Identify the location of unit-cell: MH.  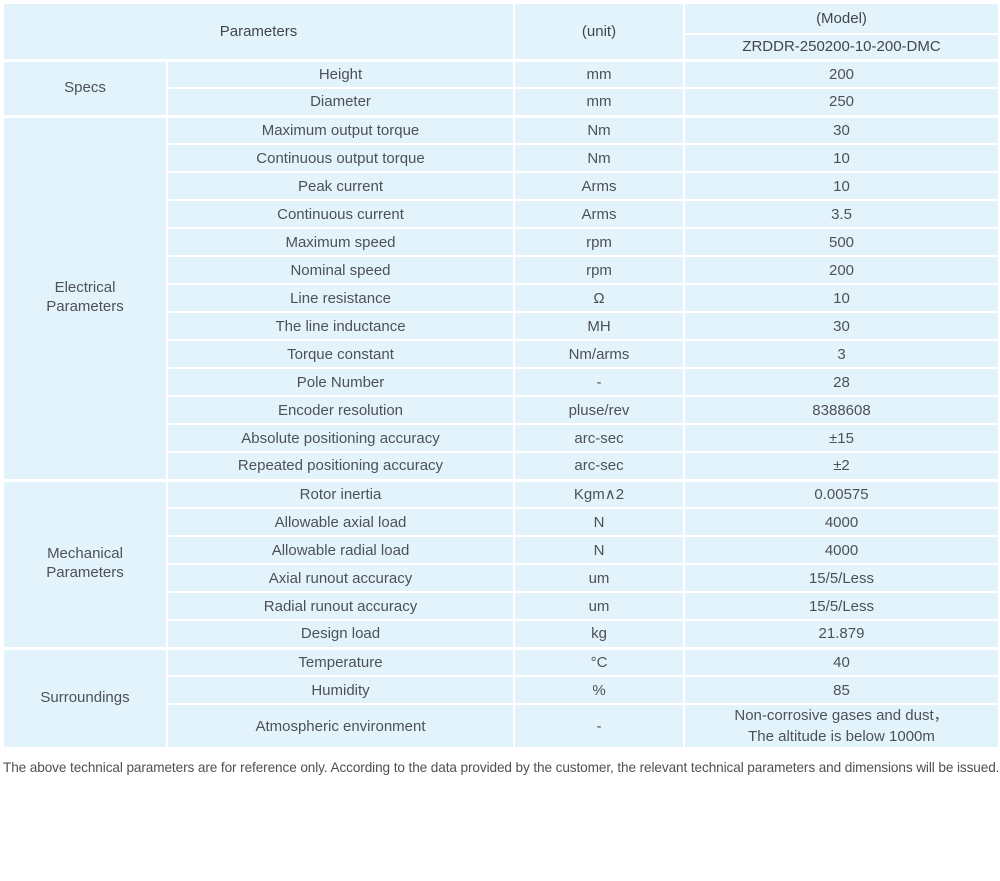
(599, 326).